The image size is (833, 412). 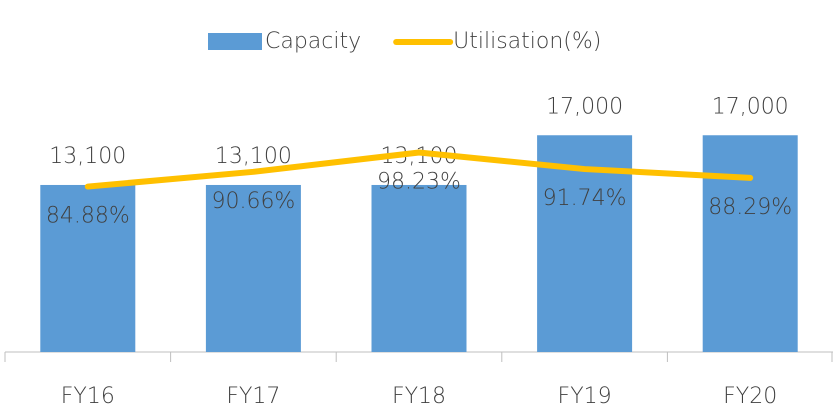 I want to click on x-tick-label: FY17, so click(x=253, y=396).